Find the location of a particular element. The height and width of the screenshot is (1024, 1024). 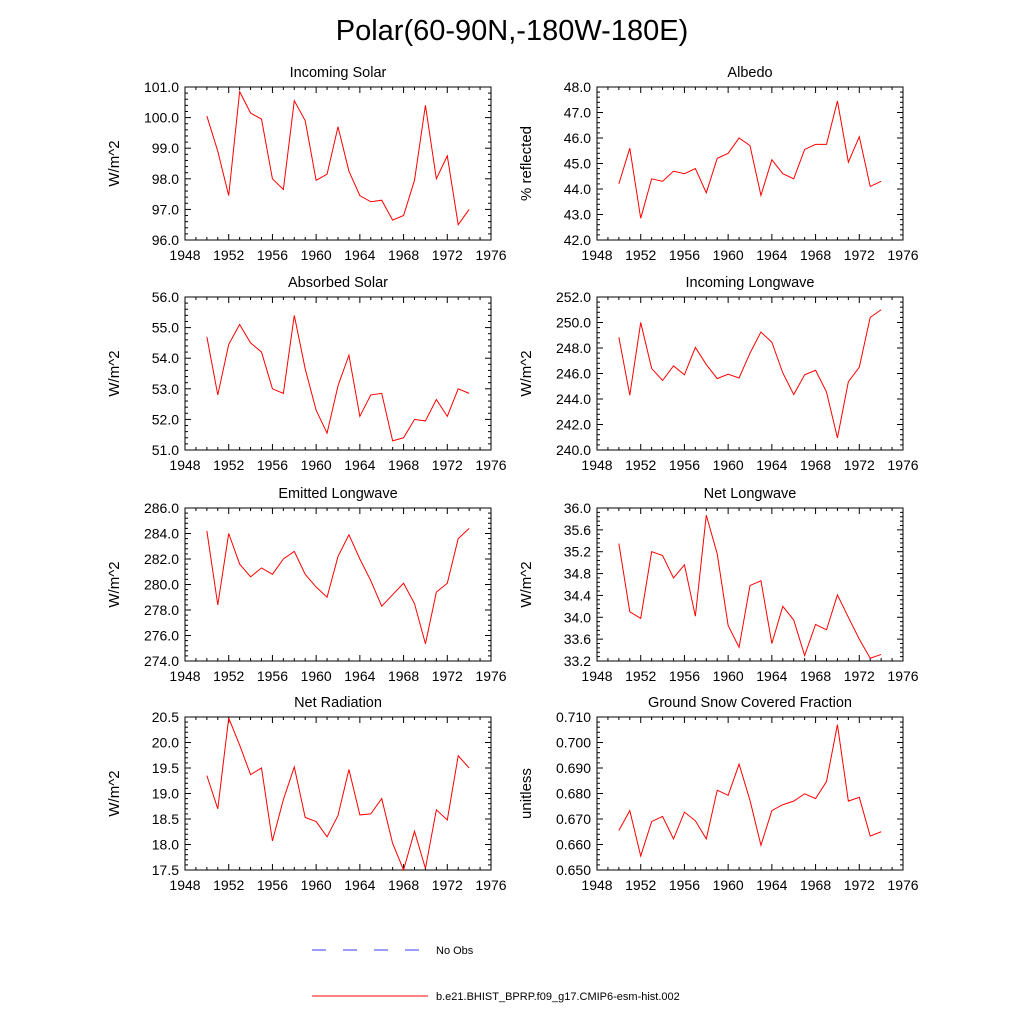

y-tick-label: 17.5 is located at coordinates (165, 870).